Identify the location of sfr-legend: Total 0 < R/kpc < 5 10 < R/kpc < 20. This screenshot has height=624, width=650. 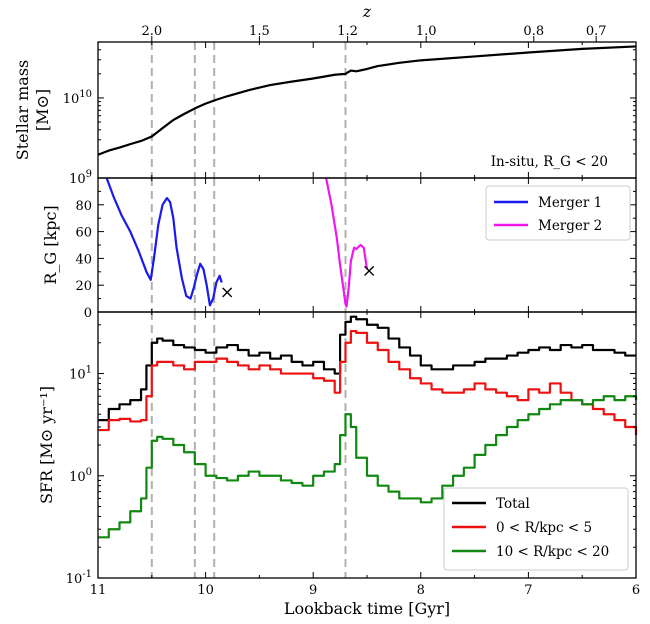
(536, 529).